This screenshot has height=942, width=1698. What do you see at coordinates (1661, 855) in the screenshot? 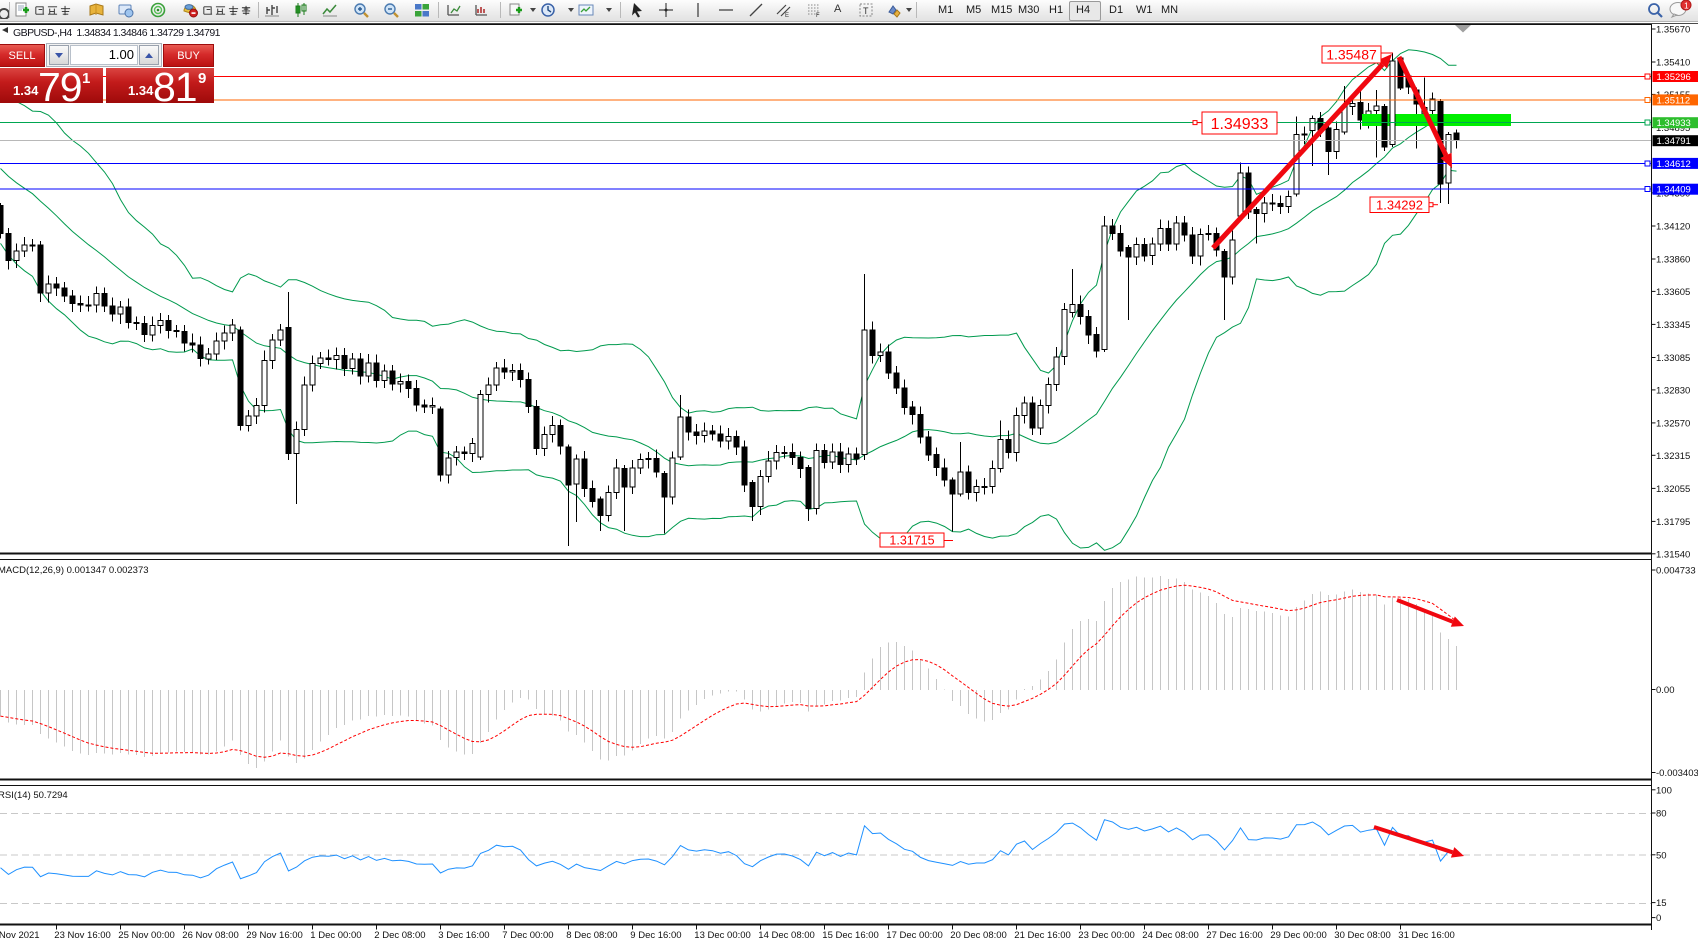
I see `svg-text: 50` at bounding box center [1661, 855].